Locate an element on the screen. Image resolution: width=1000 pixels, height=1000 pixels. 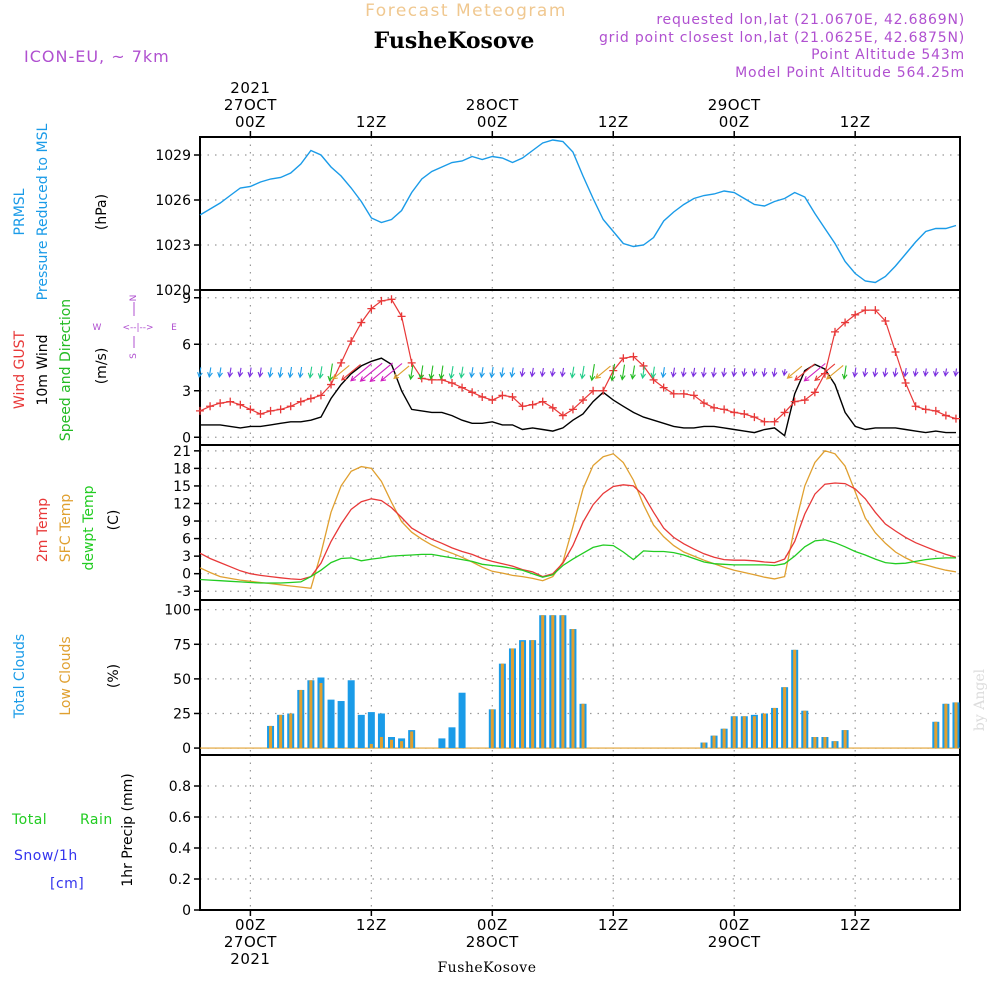
x-tick-label-bottom: 00Z is located at coordinates (734, 925).